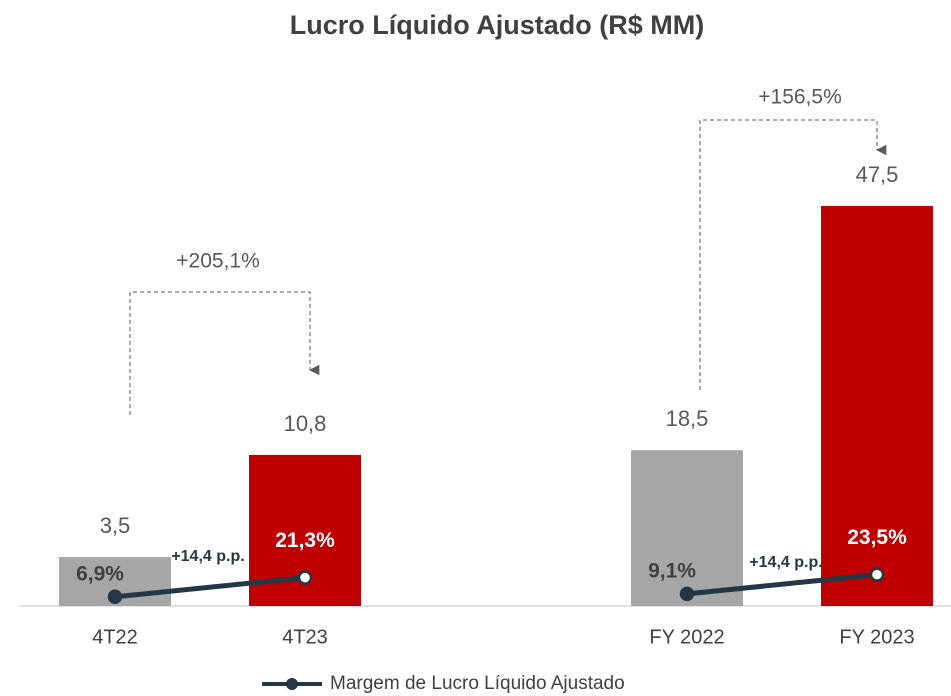  I want to click on x-tick-label: FY 2023, so click(876, 637).